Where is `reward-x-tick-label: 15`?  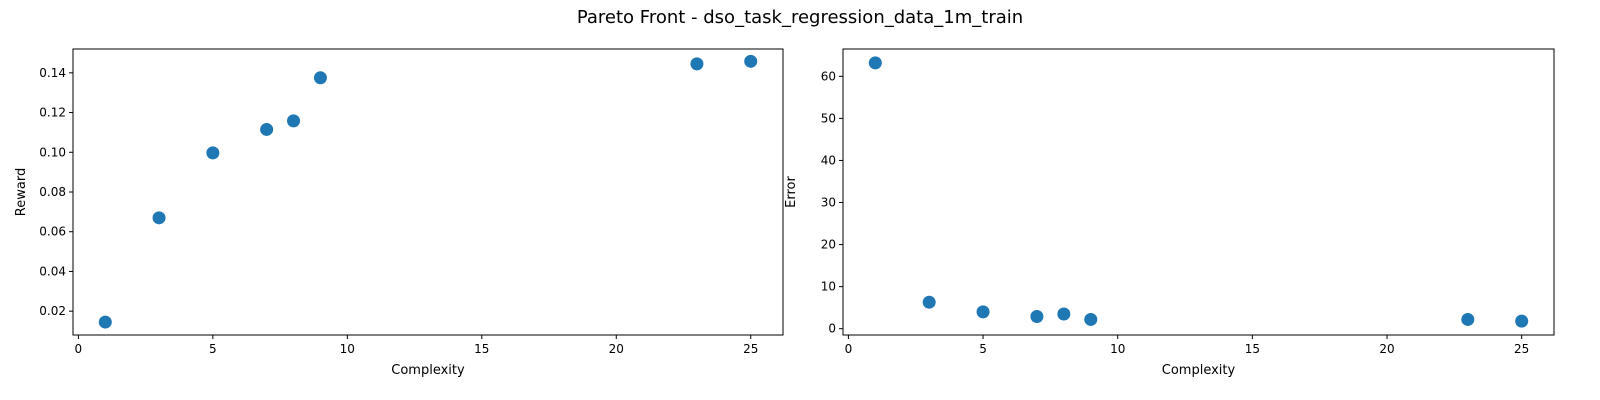 reward-x-tick-label: 15 is located at coordinates (481, 349).